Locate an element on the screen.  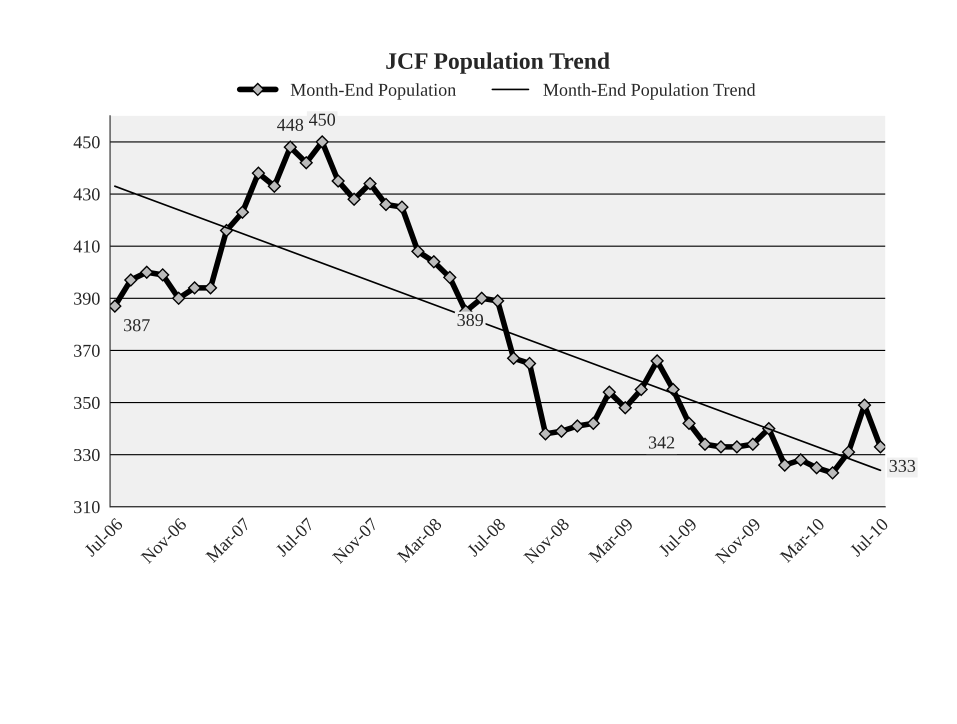
y-tick-label: 350 is located at coordinates (87, 402).